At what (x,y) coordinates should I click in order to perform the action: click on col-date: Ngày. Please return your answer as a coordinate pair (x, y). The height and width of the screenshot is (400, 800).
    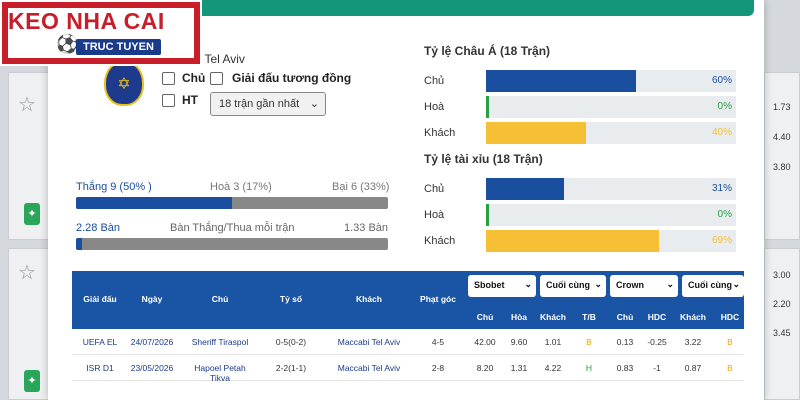
    Looking at the image, I should click on (152, 299).